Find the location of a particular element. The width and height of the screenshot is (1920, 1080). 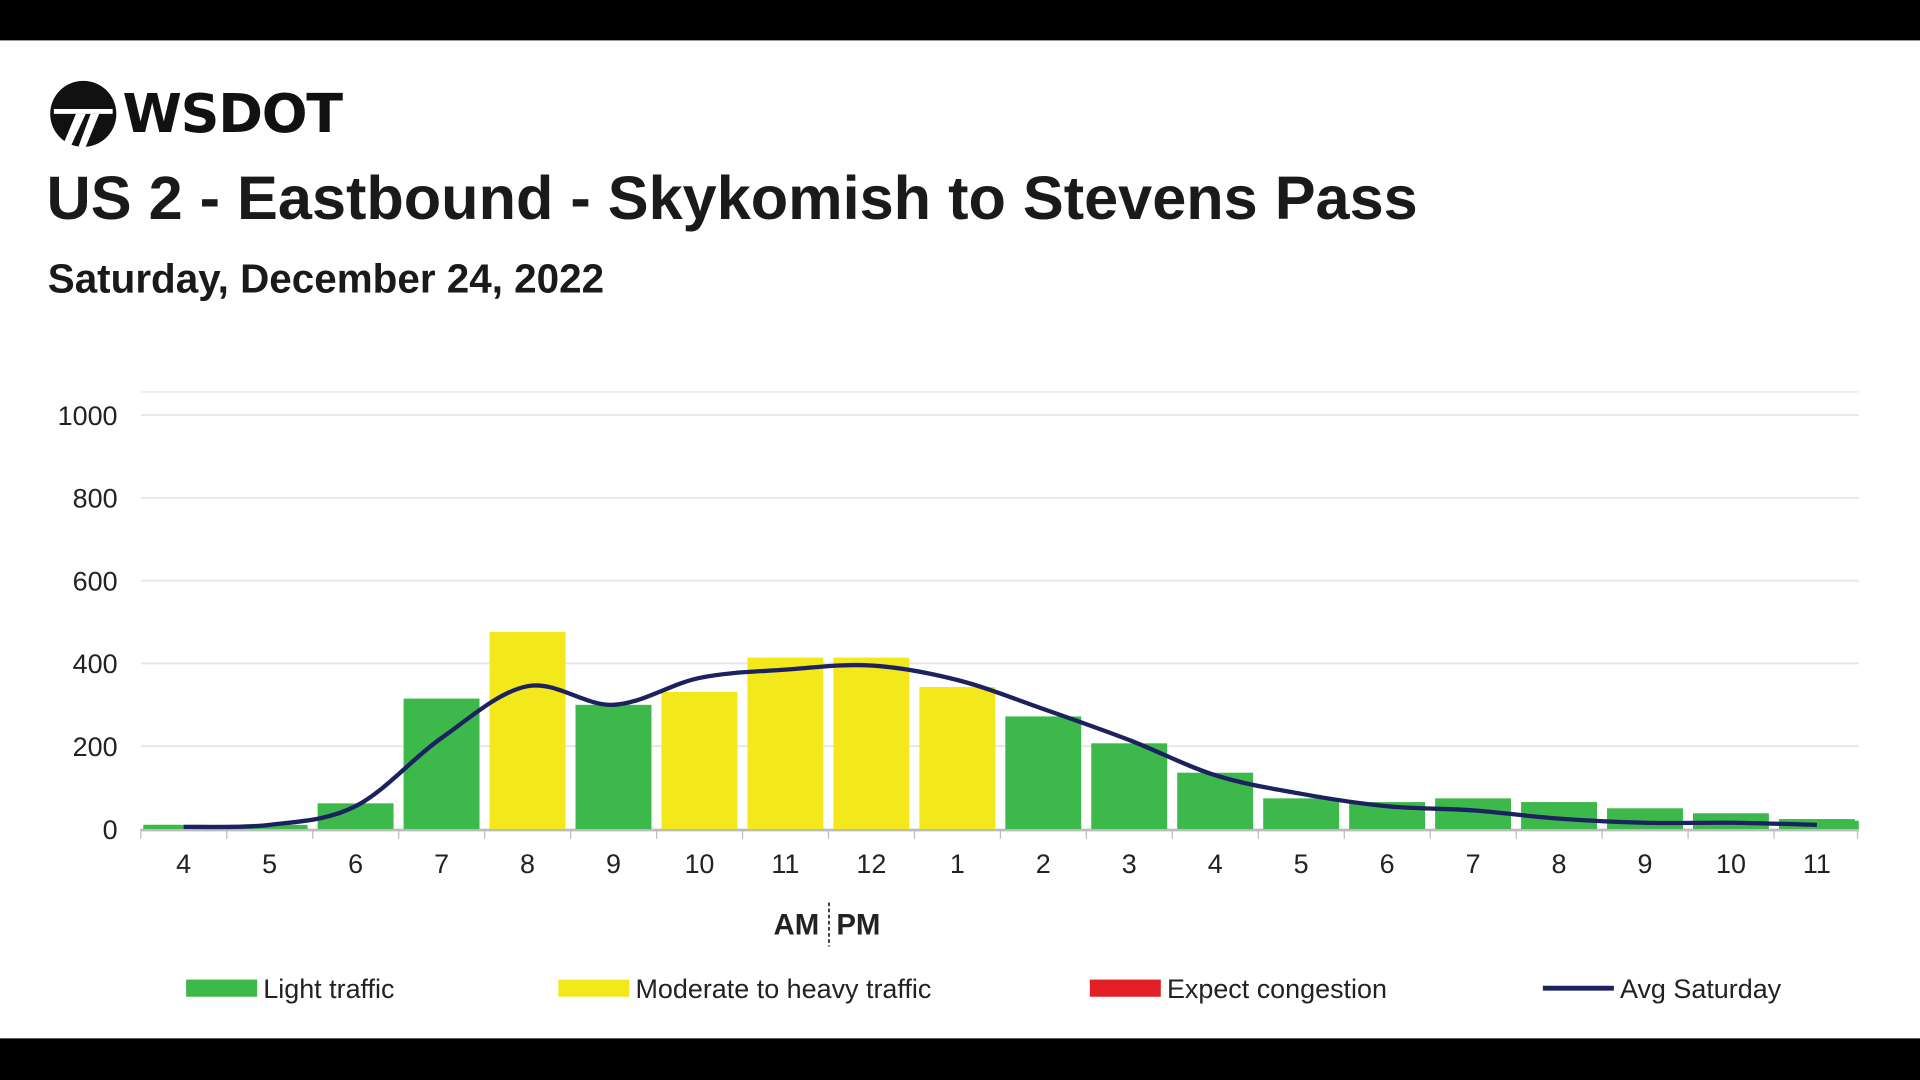

y-tick-label: 0 is located at coordinates (110, 830).